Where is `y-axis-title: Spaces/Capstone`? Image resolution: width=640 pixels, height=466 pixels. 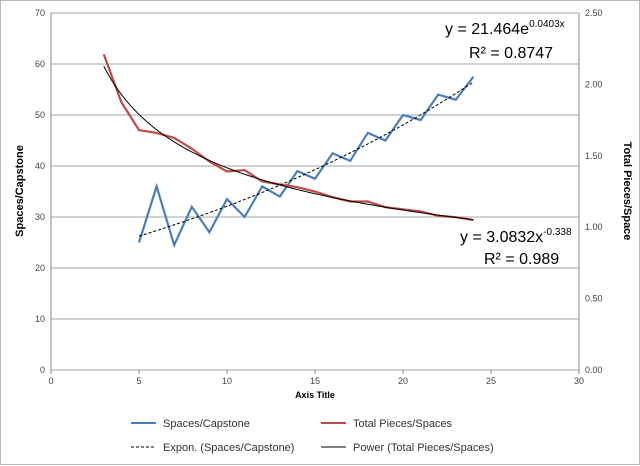 y-axis-title: Spaces/Capstone is located at coordinates (20, 191).